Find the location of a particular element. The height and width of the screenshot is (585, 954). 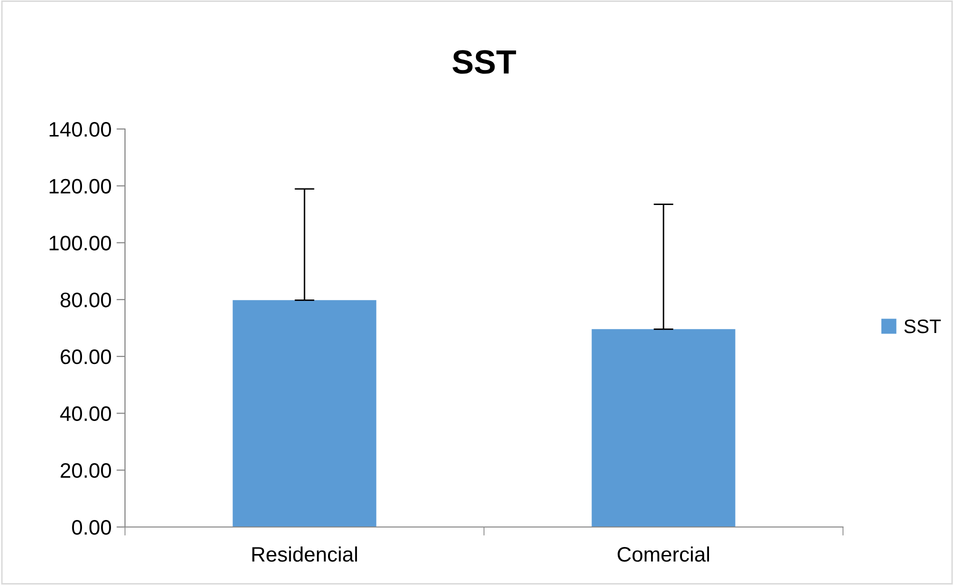

y-tick-label: 40.00 is located at coordinates (85, 414).